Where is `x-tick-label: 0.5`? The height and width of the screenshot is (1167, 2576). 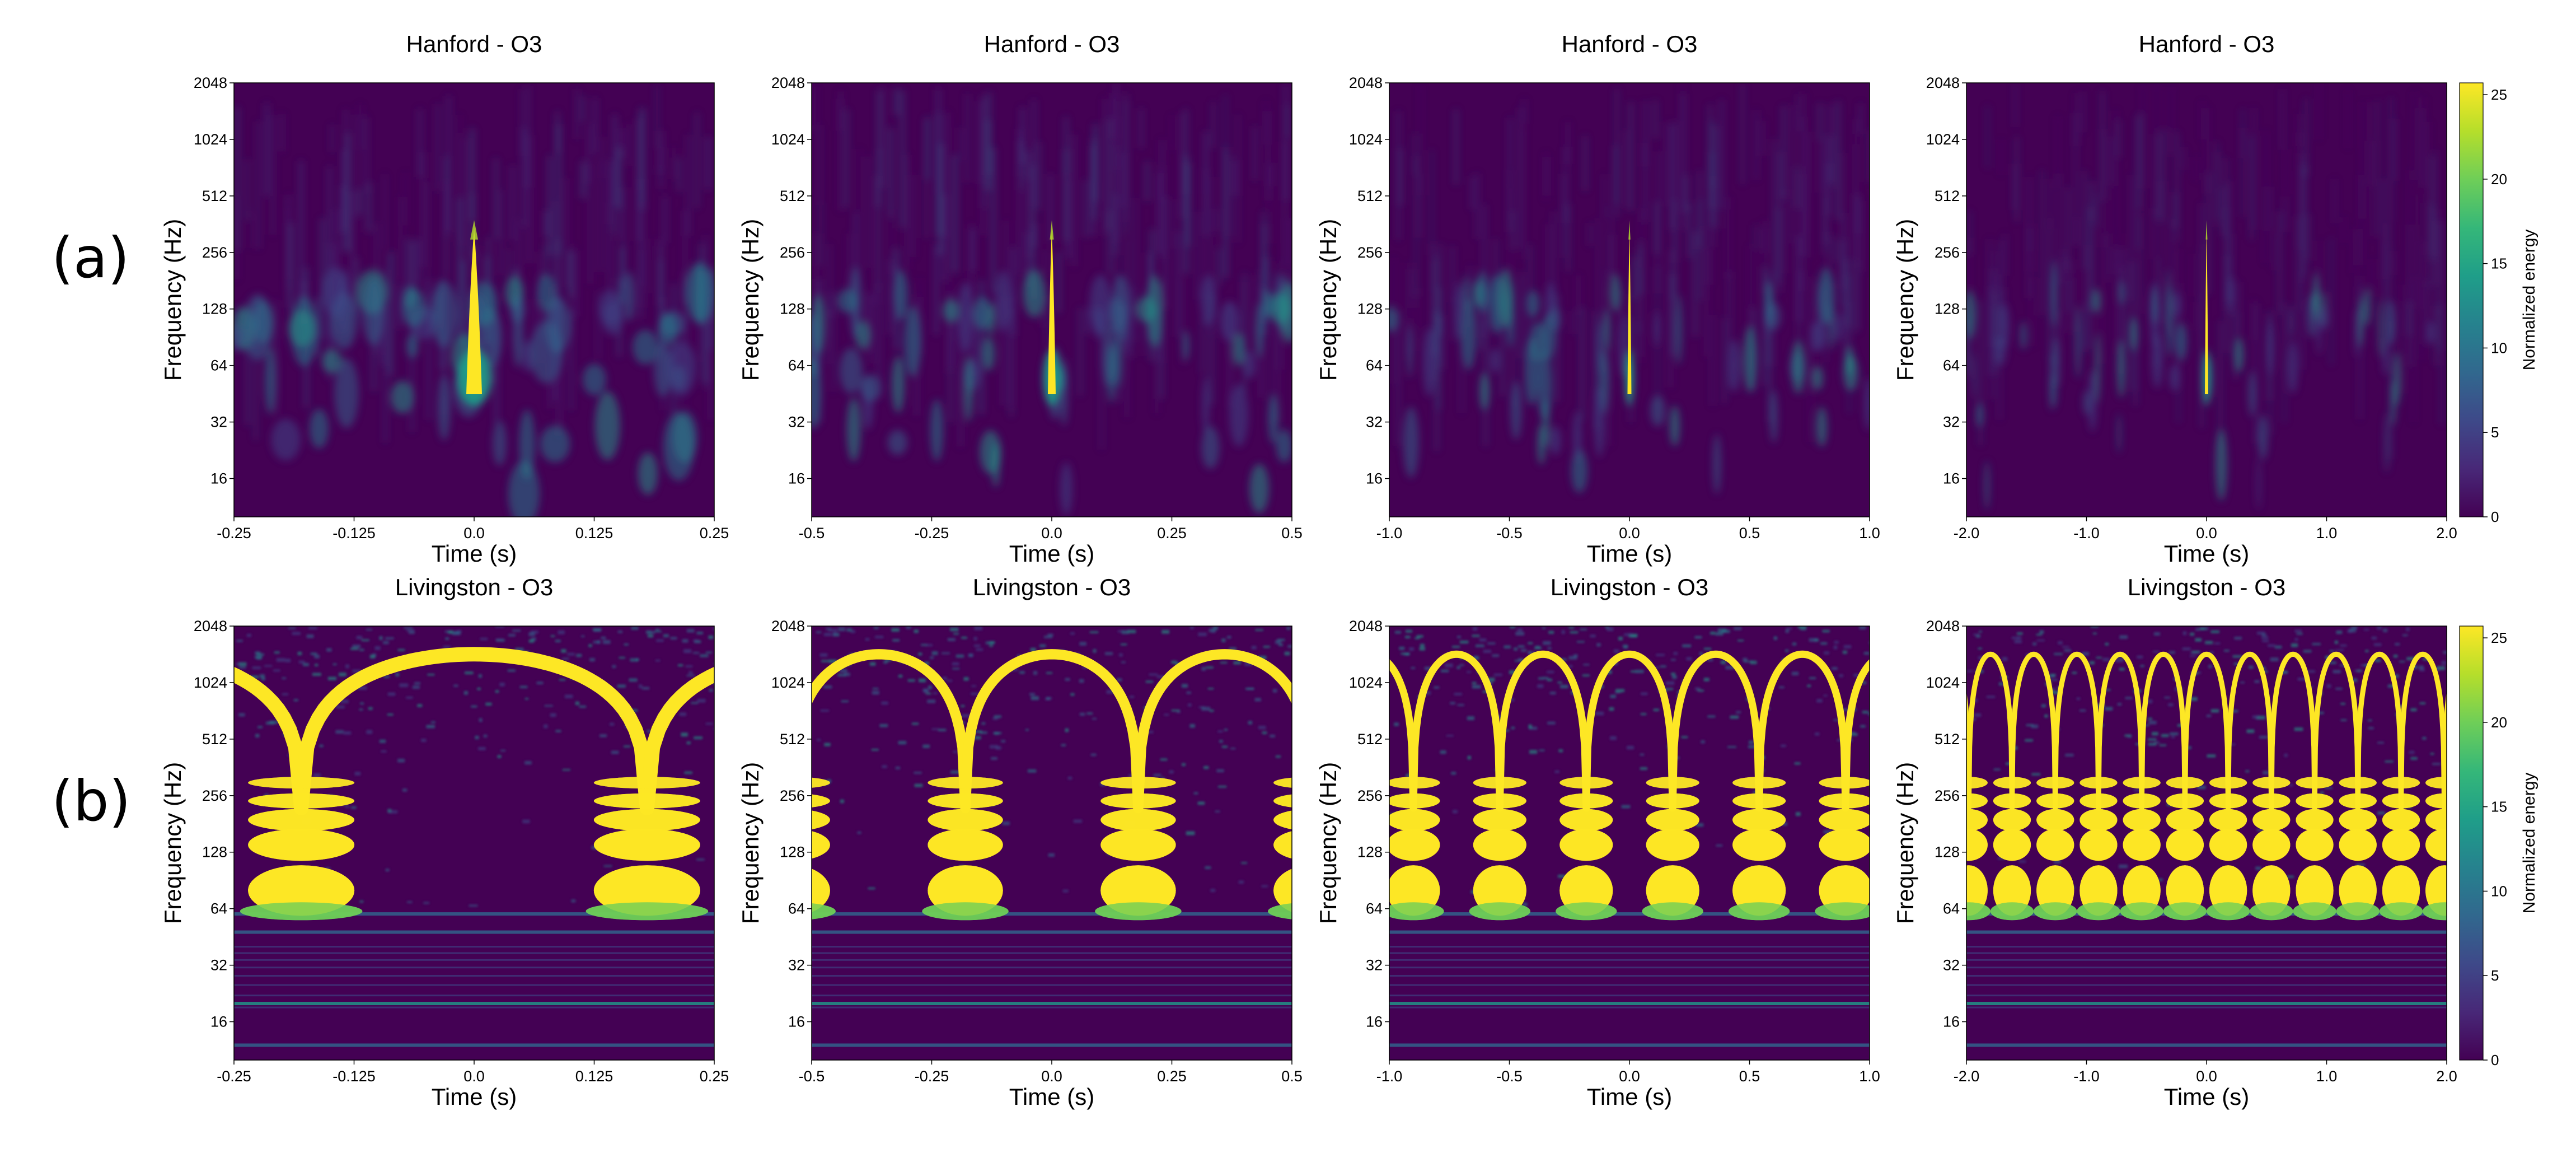 x-tick-label: 0.5 is located at coordinates (1749, 533).